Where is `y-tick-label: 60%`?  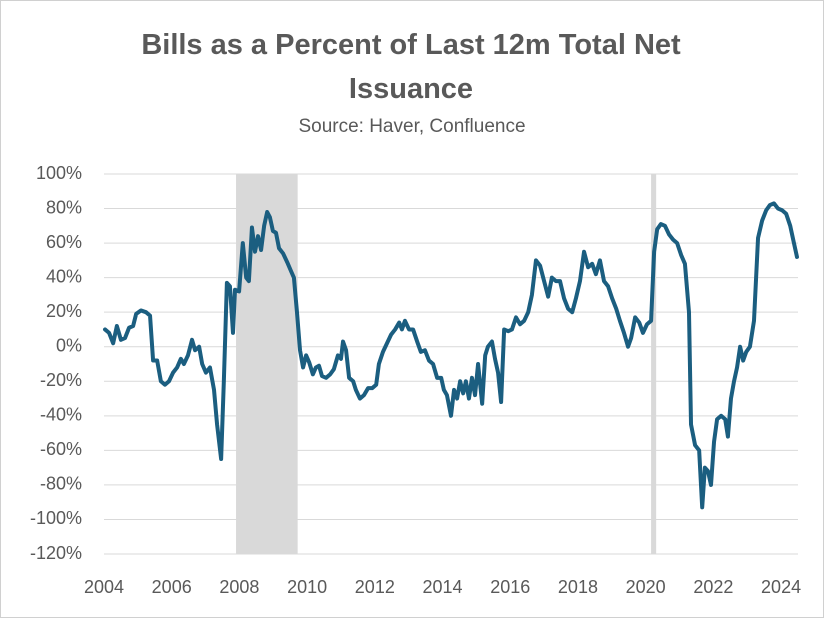
y-tick-label: 60% is located at coordinates (64, 242).